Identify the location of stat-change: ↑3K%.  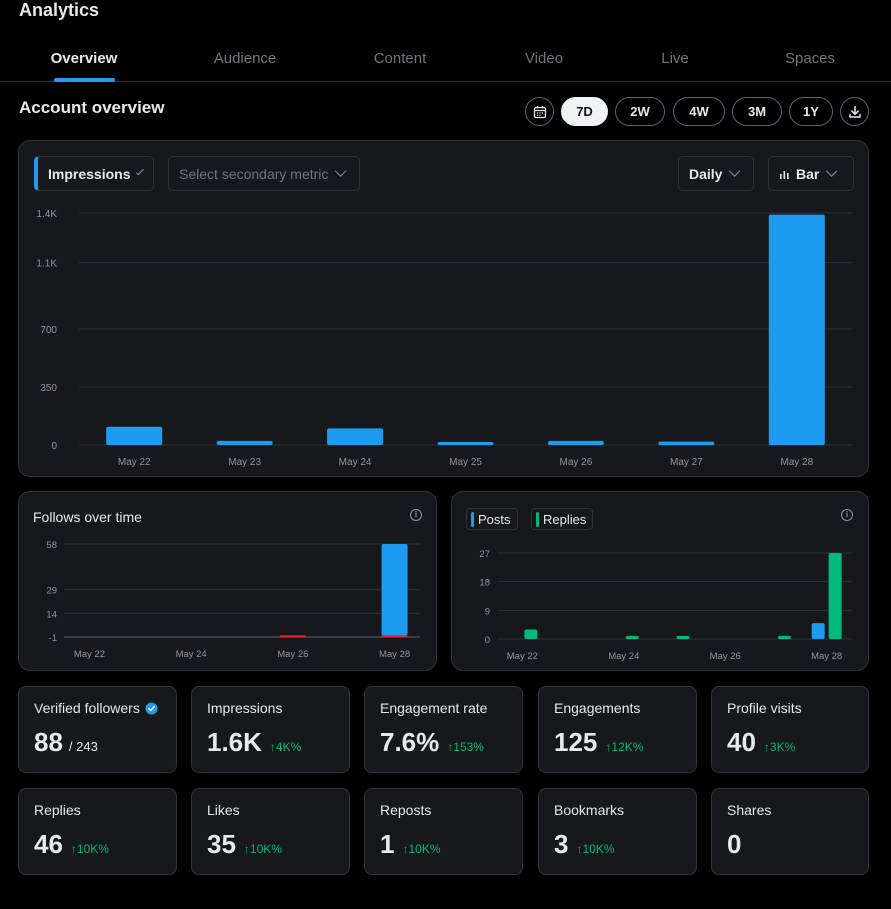
(779, 747).